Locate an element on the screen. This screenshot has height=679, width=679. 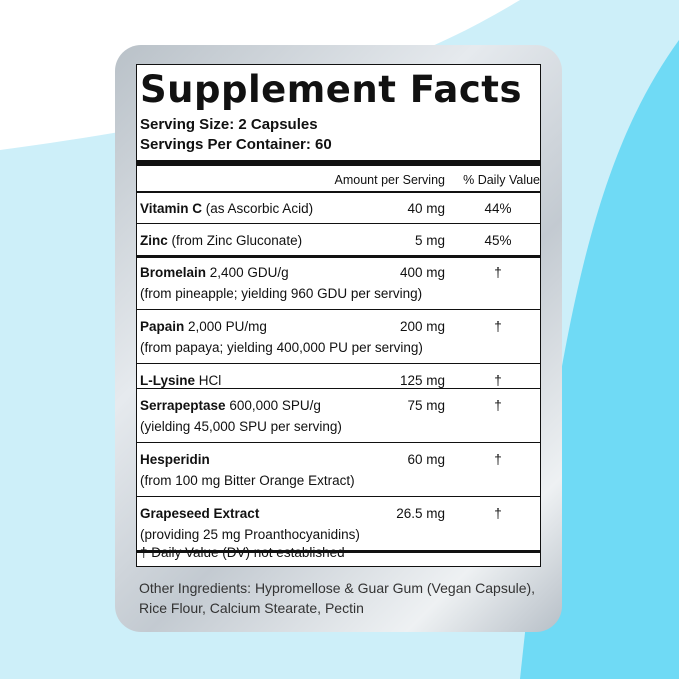
serving-size: Serving Size: 2 Capsules is located at coordinates (229, 124).